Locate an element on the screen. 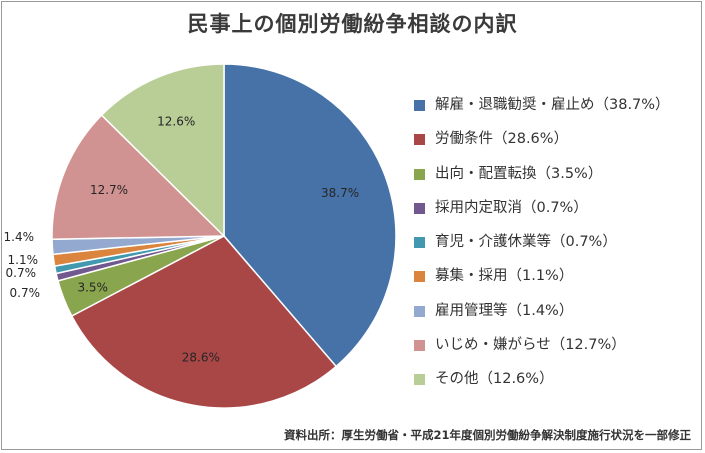  slice-data-label: 3.5% is located at coordinates (92, 288).